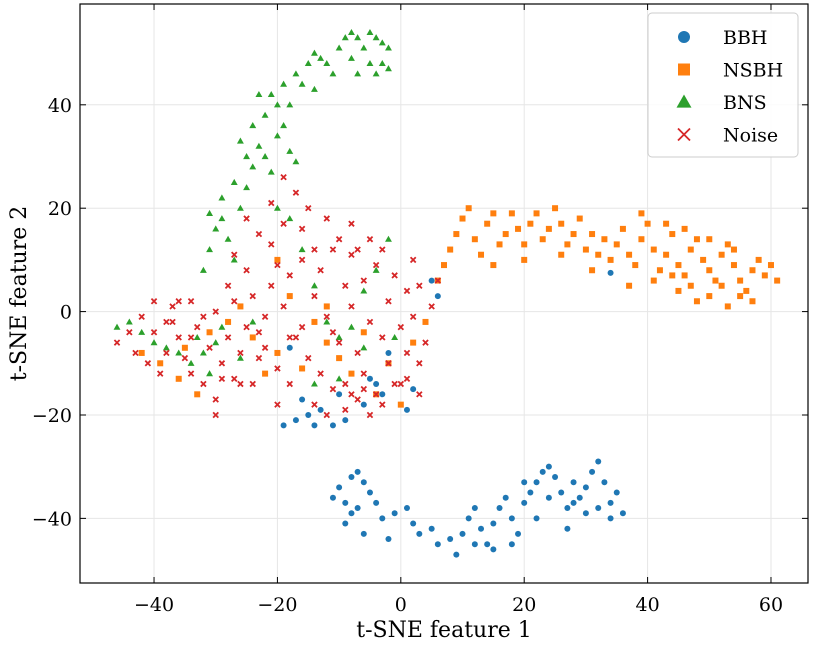 The height and width of the screenshot is (647, 814). What do you see at coordinates (730, 71) in the screenshot?
I see `legend-entry-nsbh: NSBH` at bounding box center [730, 71].